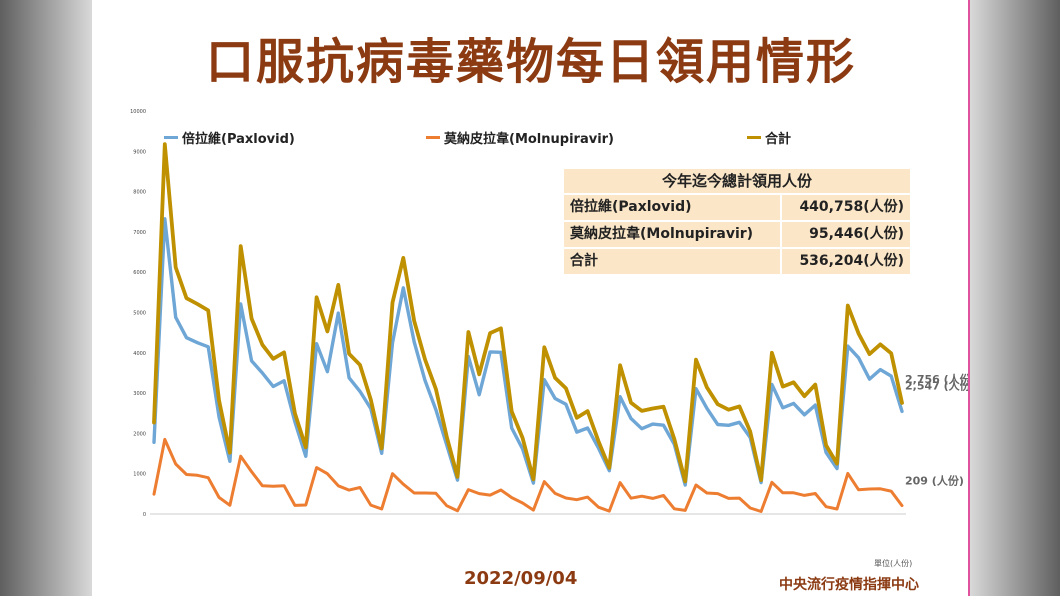 Image resolution: width=1060 pixels, height=596 pixels. Describe the element at coordinates (46, 298) in the screenshot. I see `background-left` at that location.